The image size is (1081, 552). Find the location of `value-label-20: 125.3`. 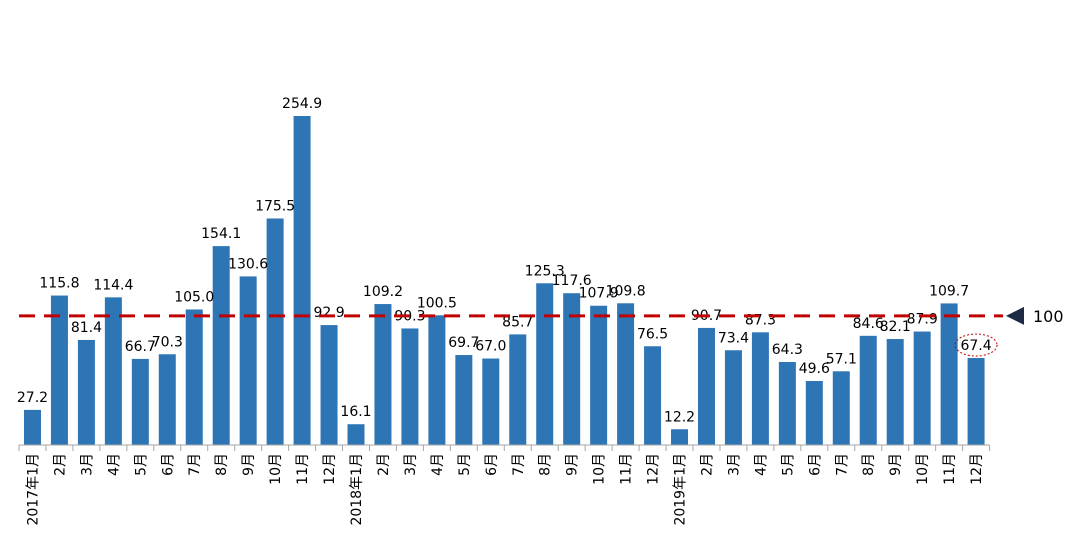

value-label-20: 125.3 is located at coordinates (545, 271).